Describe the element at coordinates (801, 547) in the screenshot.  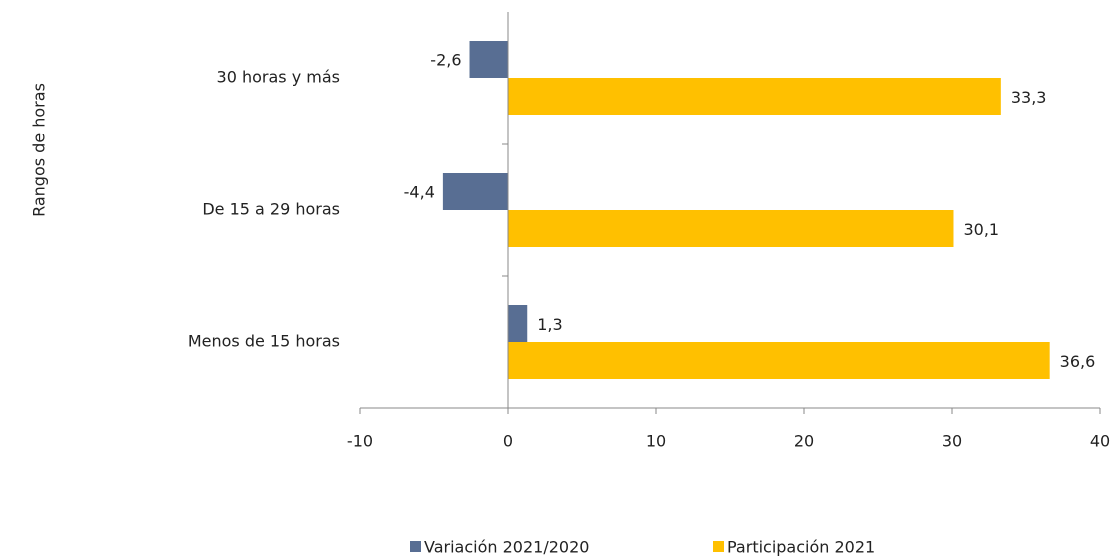
I see `legend-label: Participación 2021` at that location.